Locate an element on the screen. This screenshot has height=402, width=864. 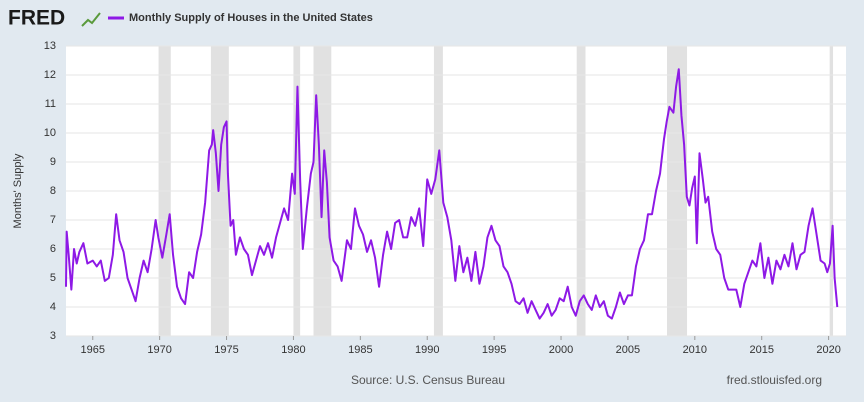
x-tick-label: 2000 is located at coordinates (561, 350).